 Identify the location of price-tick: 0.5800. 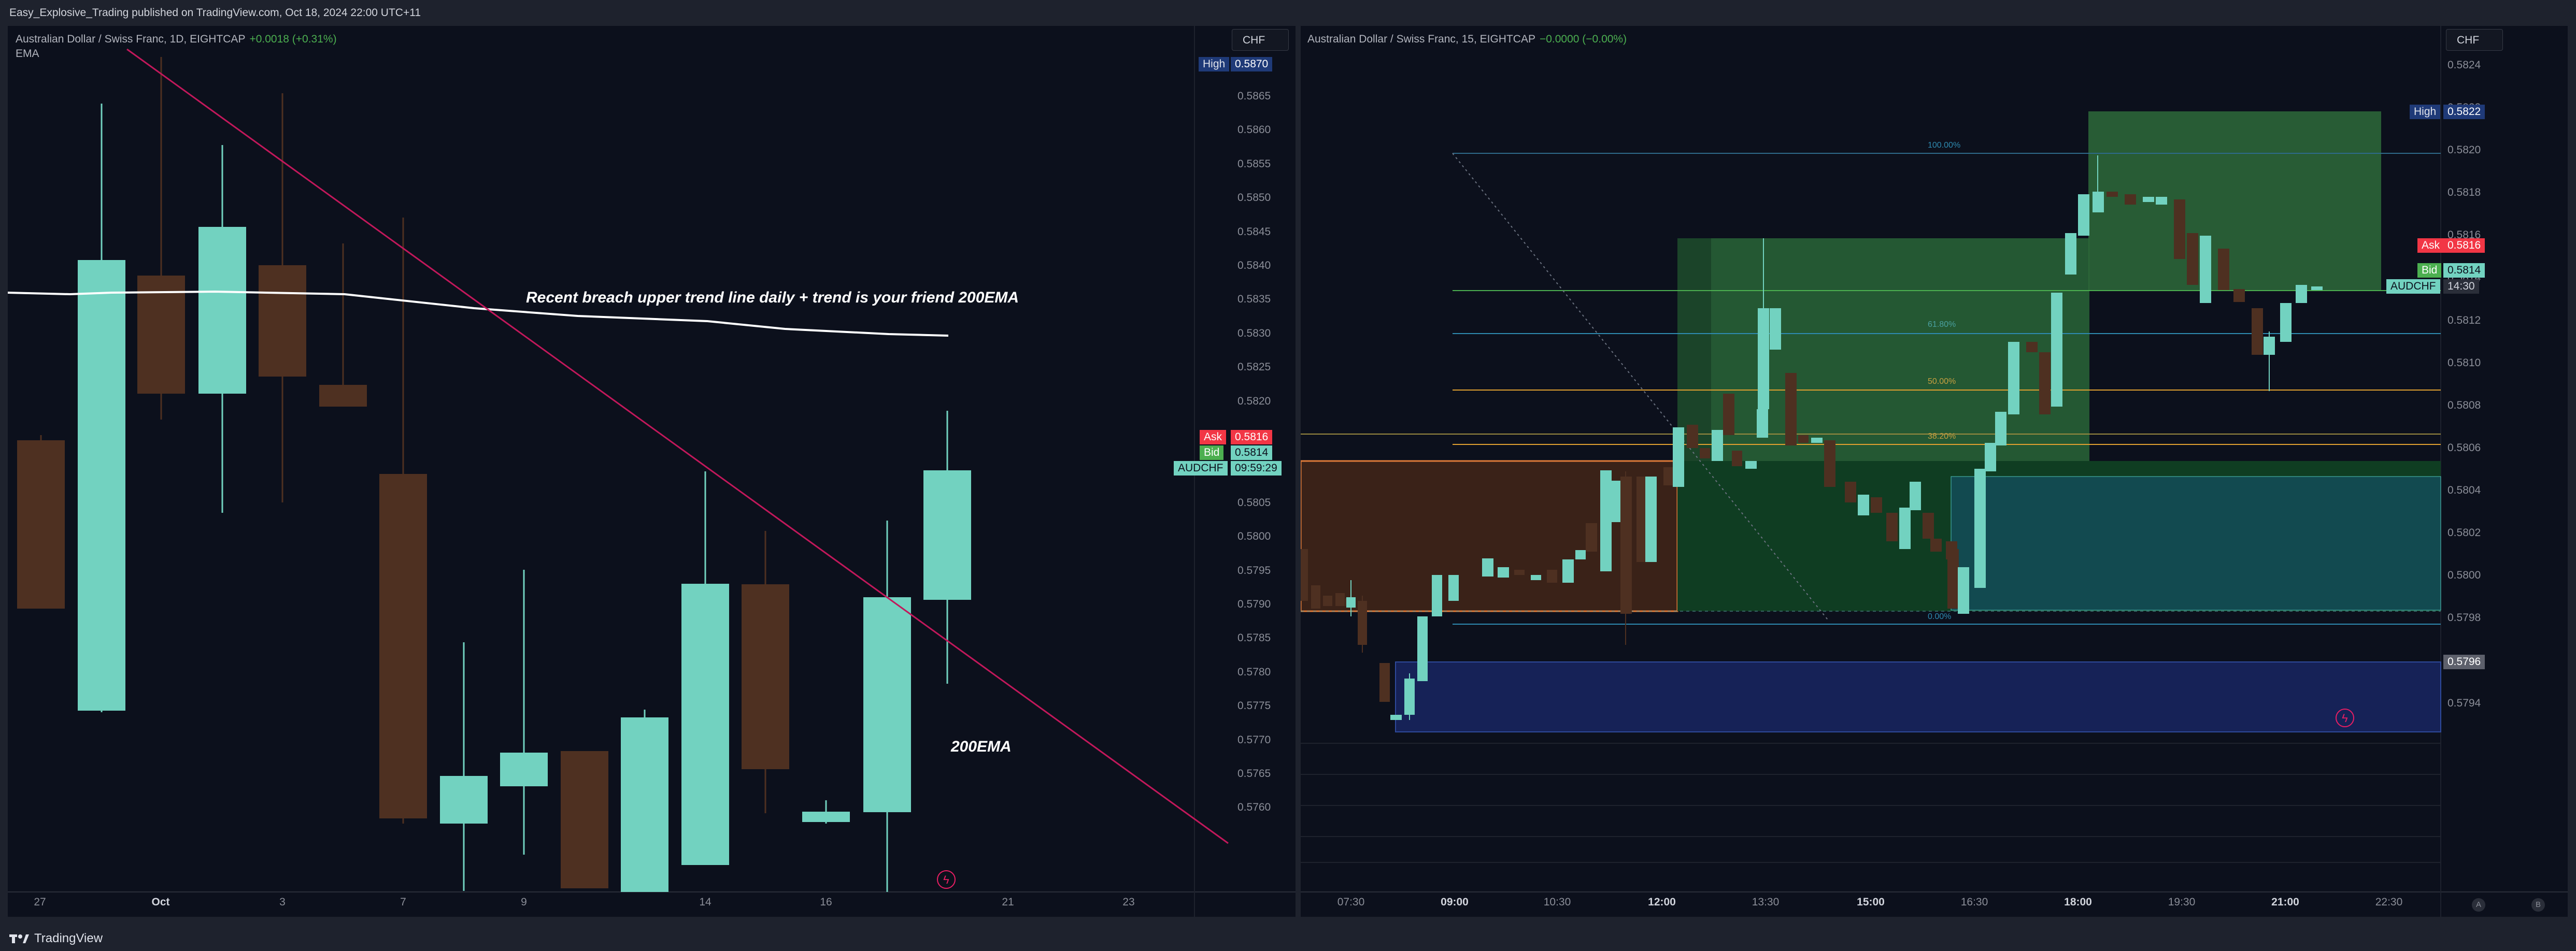
(1254, 536).